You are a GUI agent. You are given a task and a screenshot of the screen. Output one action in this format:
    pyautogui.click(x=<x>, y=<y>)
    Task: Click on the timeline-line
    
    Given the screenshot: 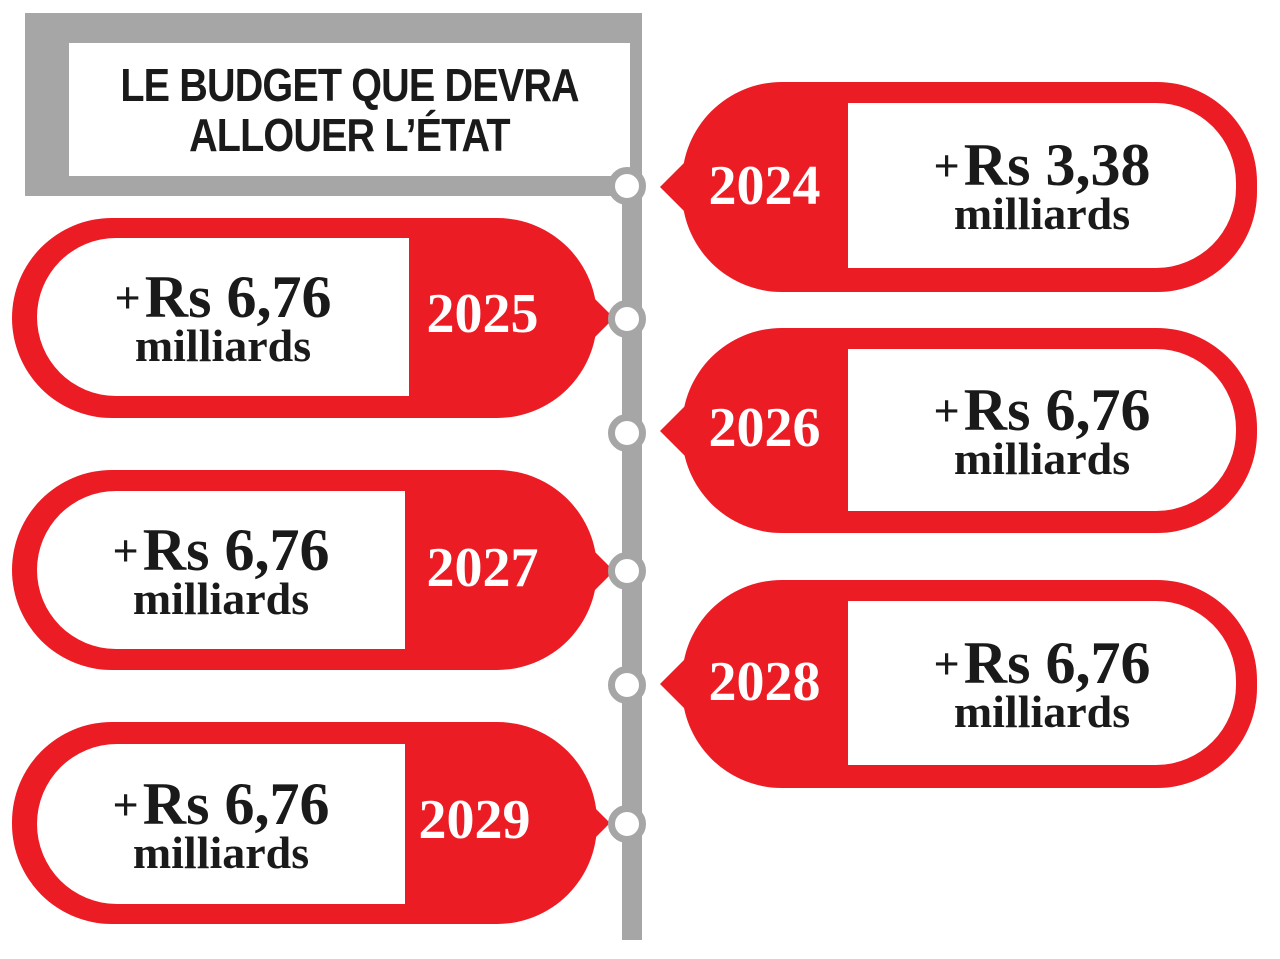 What is the action you would take?
    pyautogui.click(x=632, y=476)
    